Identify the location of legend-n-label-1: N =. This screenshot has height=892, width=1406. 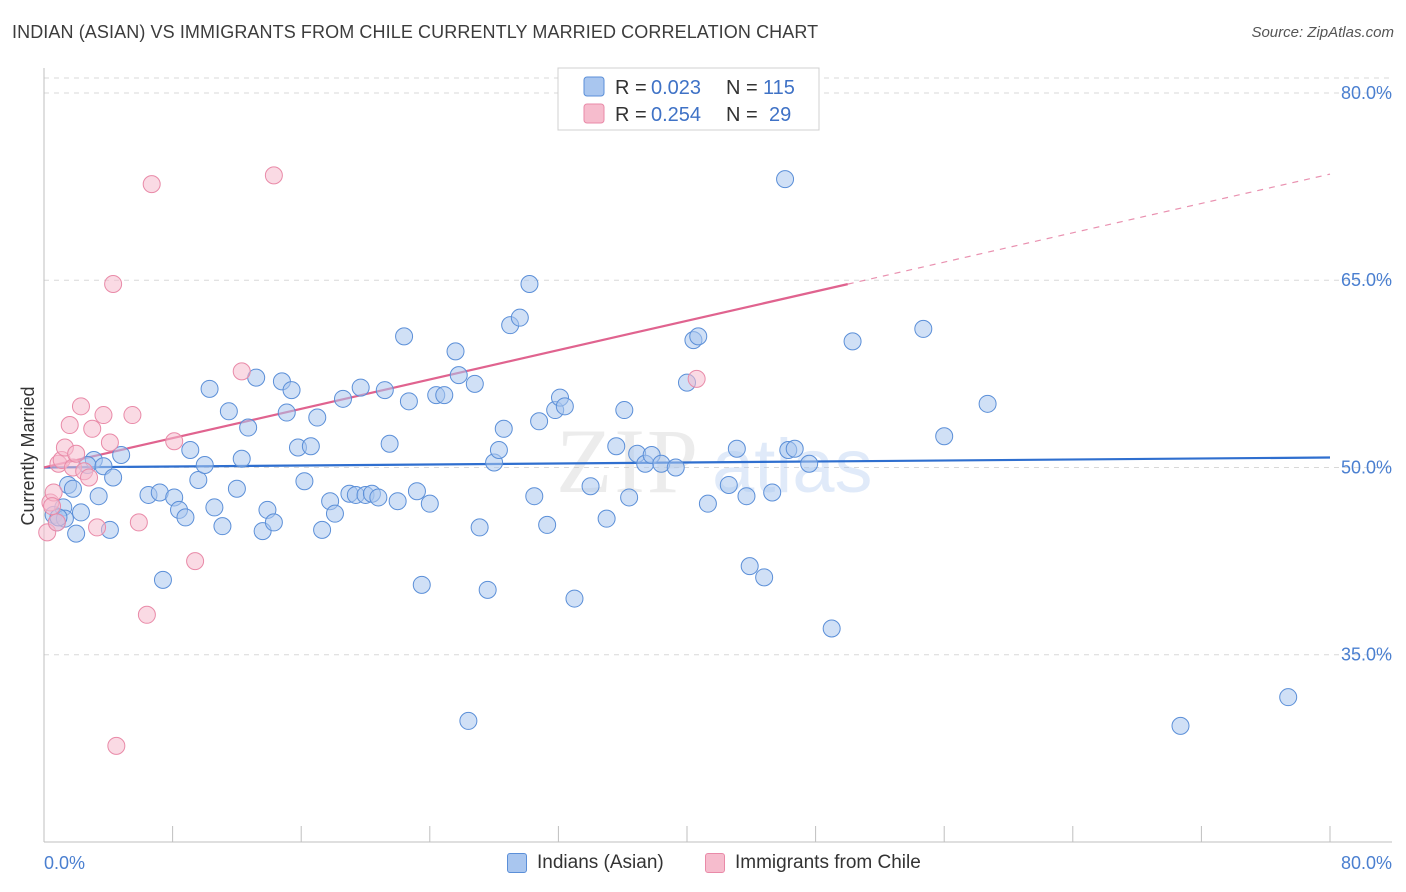
(742, 88).